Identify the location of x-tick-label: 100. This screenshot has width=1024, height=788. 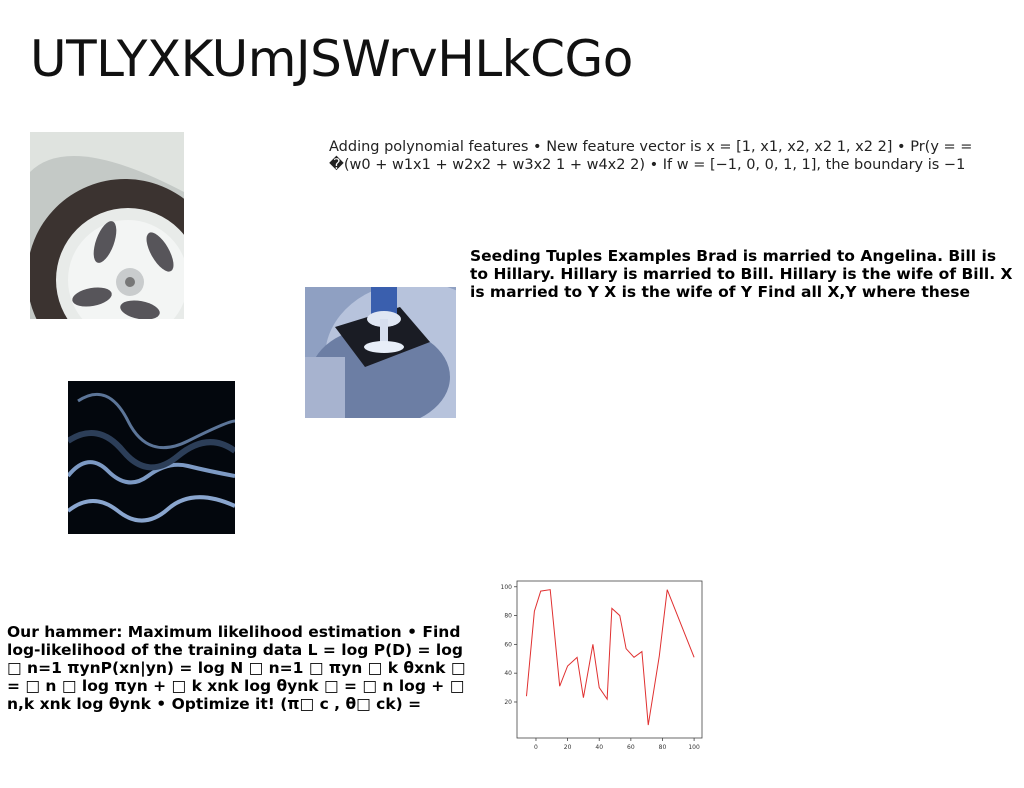
(694, 747).